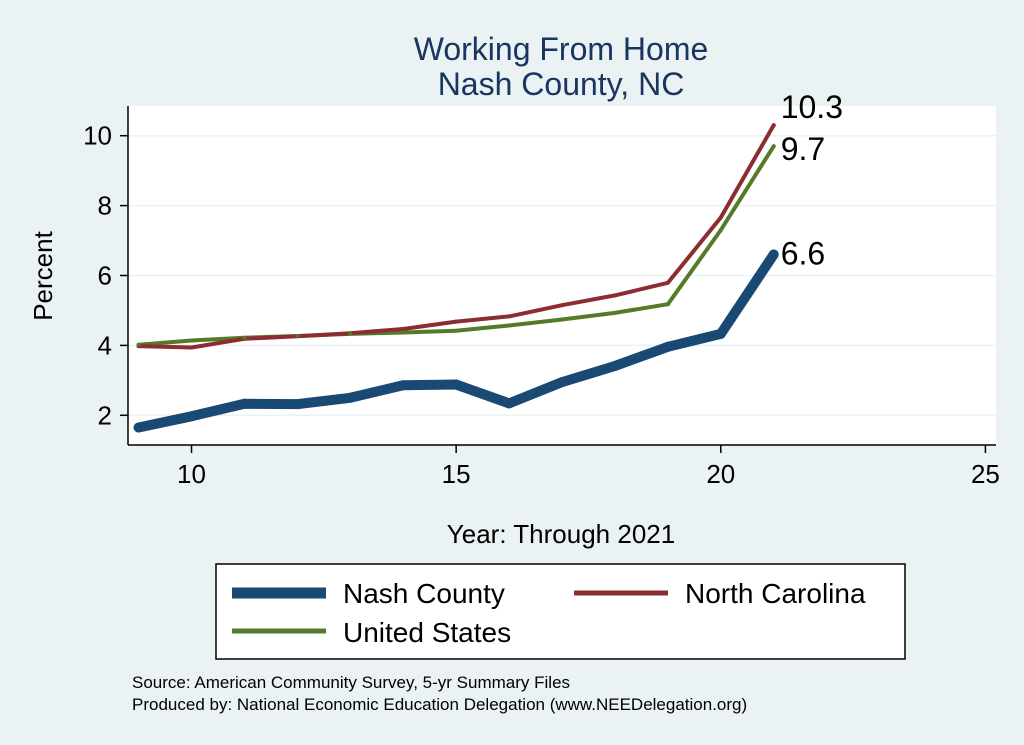 The width and height of the screenshot is (1024, 745). Describe the element at coordinates (803, 149) in the screenshot. I see `end-label-united-states: 9.7` at that location.